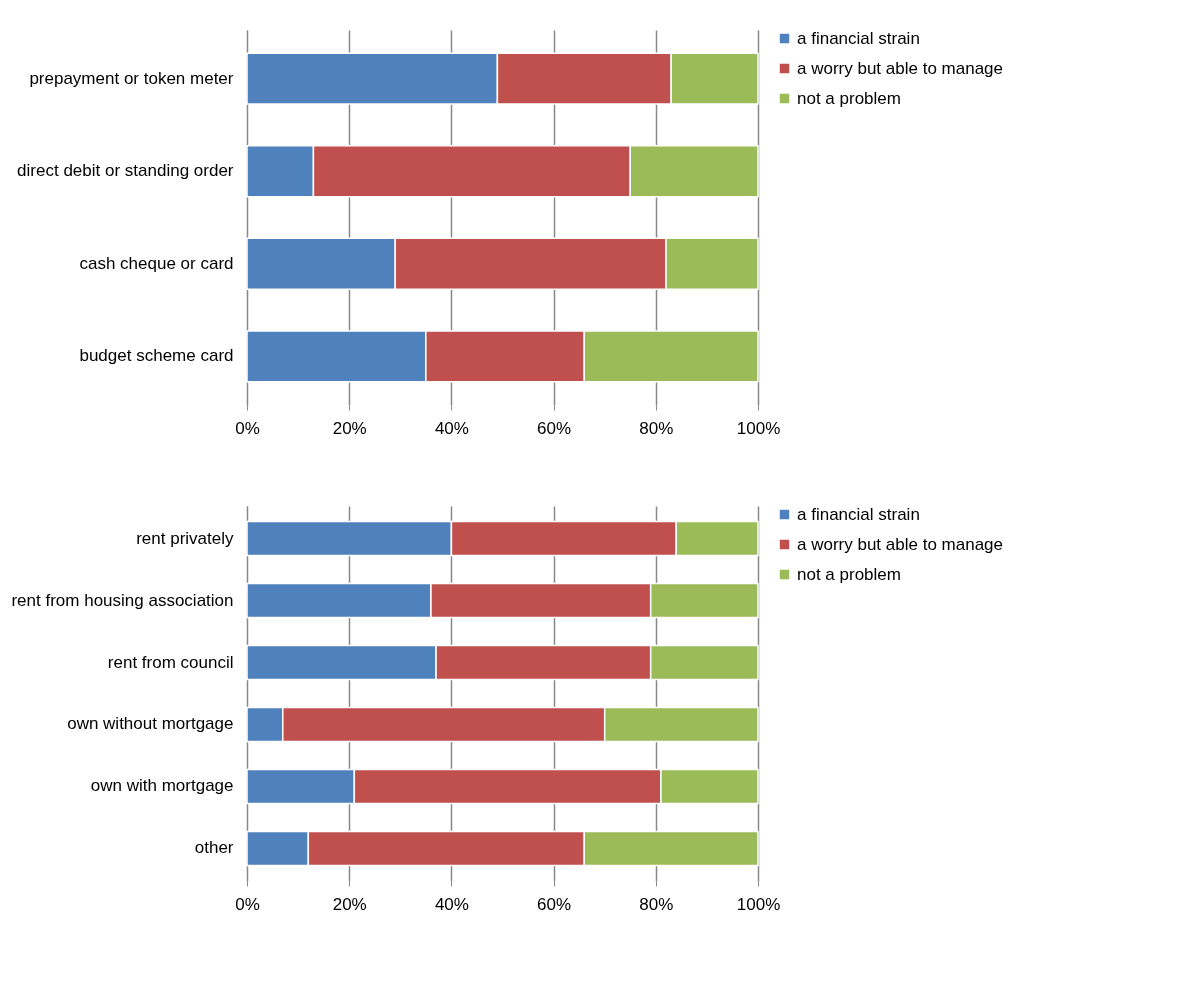  What do you see at coordinates (150, 724) in the screenshot?
I see `y-tick-label: own without mortgage` at bounding box center [150, 724].